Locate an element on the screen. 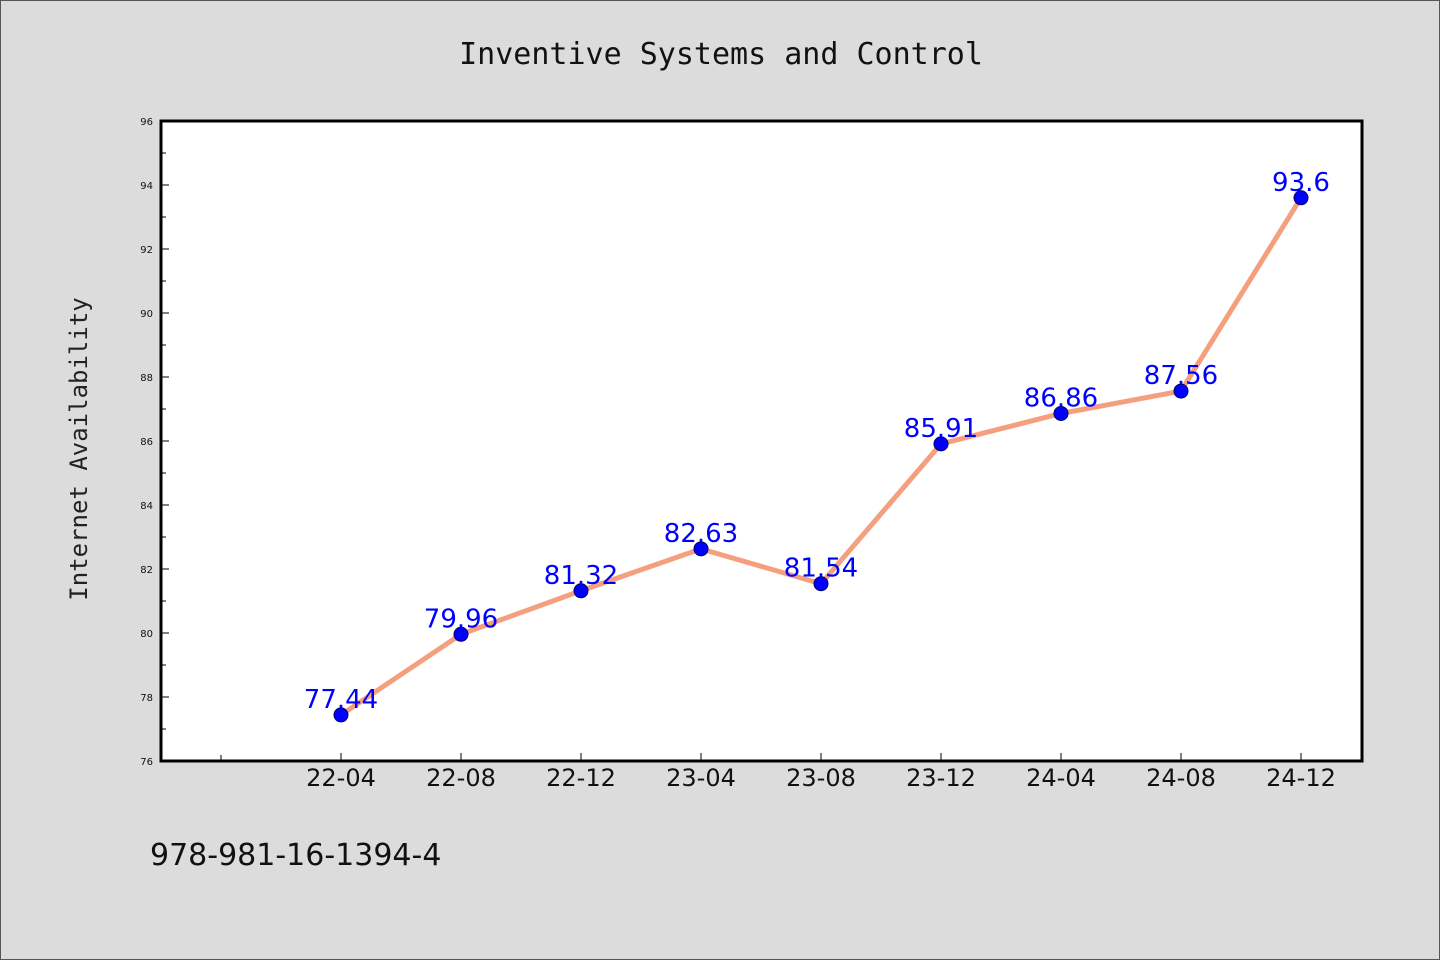 This screenshot has height=960, width=1440. data-label: 81.54 is located at coordinates (821, 569).